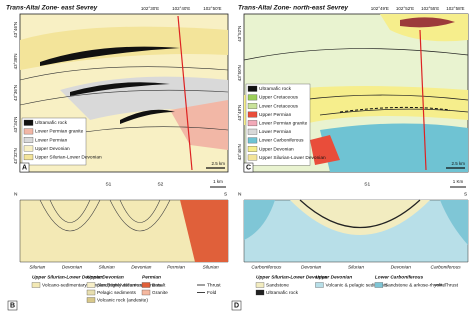 This screenshot has height=316, width=474. Describe the element at coordinates (15, 93) in the screenshot. I see `latitude-label: 43°36'N` at that location.